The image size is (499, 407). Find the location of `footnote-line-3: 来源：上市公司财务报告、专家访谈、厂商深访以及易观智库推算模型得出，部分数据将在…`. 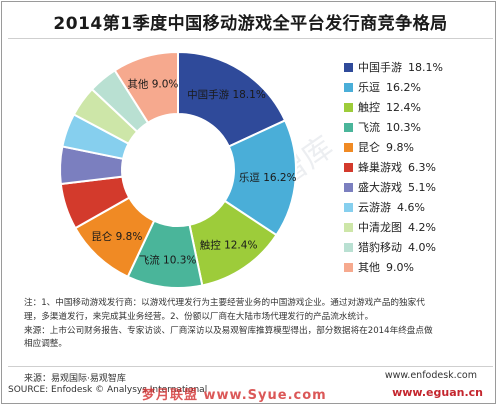

footnote-line-3: 来源：上市公司财务报告、专家访谈、厂商深访以及易观智库推算模型得出，部分数据将在… is located at coordinates (228, 330).